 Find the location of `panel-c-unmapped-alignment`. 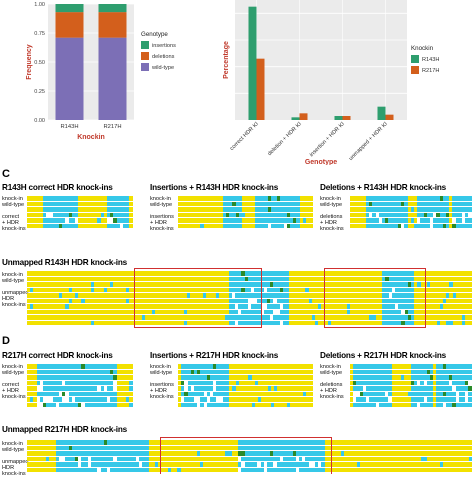

panel-c-unmapped-alignment is located at coordinates (249, 298).